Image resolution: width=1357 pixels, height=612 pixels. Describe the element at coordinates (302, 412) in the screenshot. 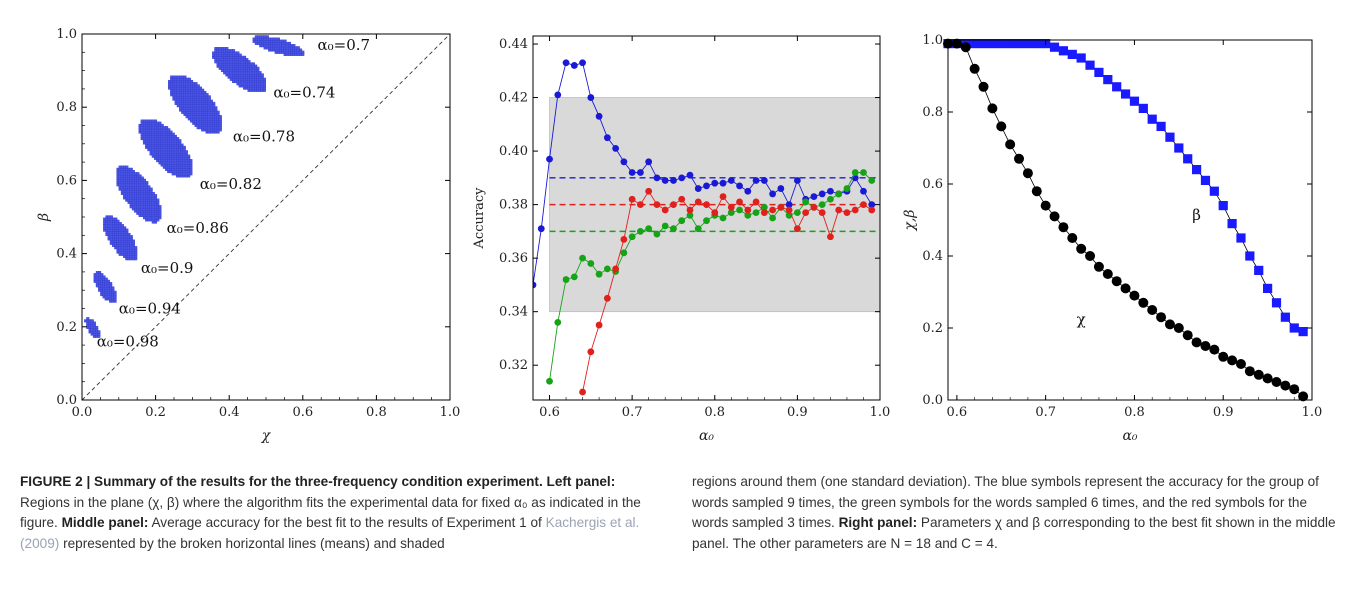

I see `x-tick-label: 0.6` at that location.